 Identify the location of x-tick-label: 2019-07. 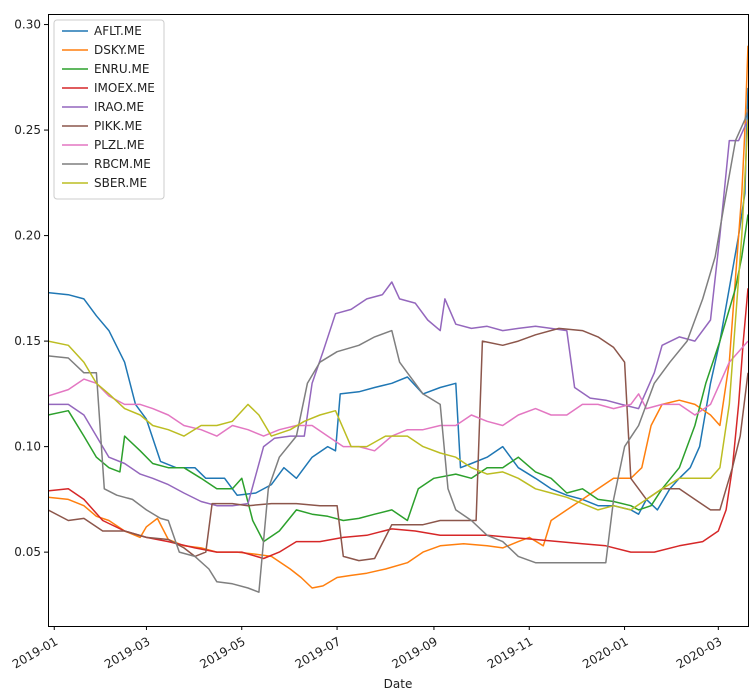
(318, 652).